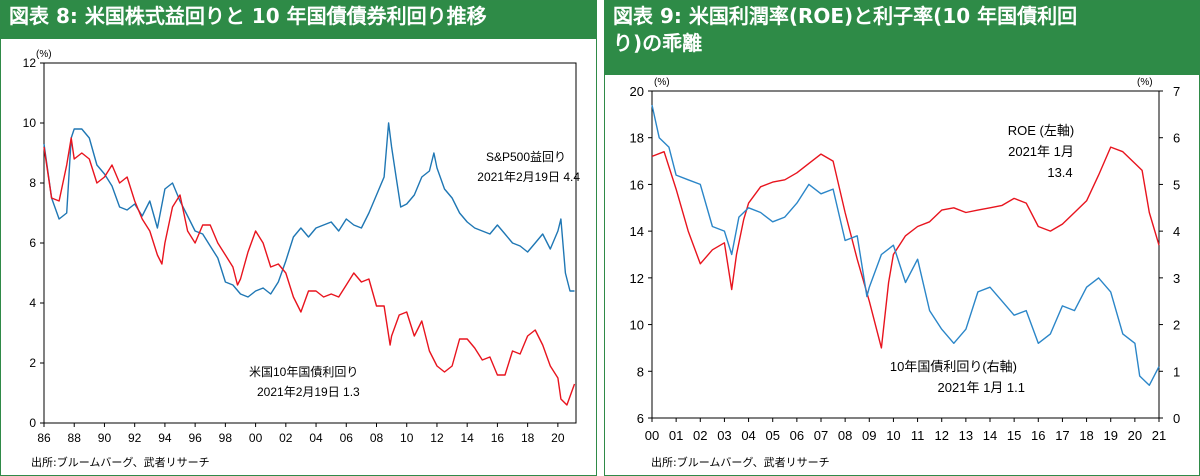 This screenshot has height=476, width=1200. What do you see at coordinates (1176, 278) in the screenshot?
I see `y-tick-label-right: 3` at bounding box center [1176, 278].